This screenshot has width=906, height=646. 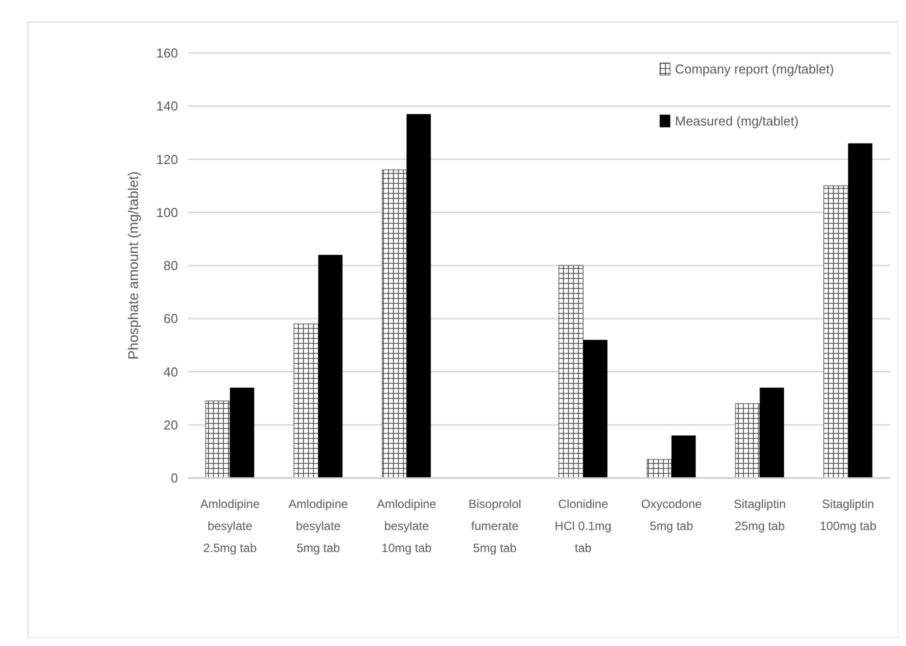 I want to click on y-tick-label: 140, so click(x=167, y=106).